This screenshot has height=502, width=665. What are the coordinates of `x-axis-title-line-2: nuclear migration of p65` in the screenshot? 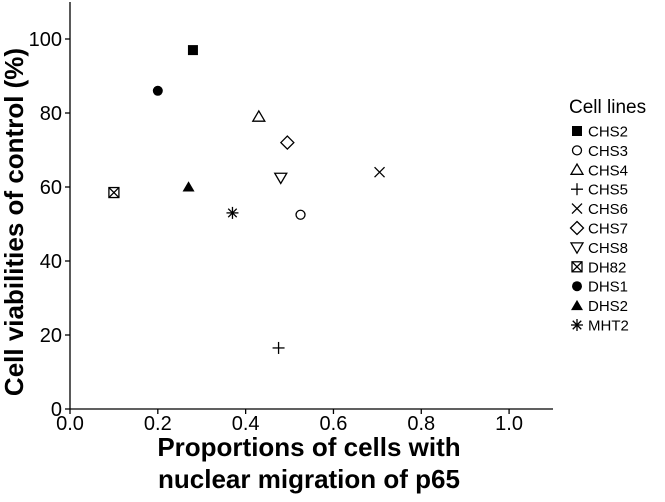 It's located at (309, 479).